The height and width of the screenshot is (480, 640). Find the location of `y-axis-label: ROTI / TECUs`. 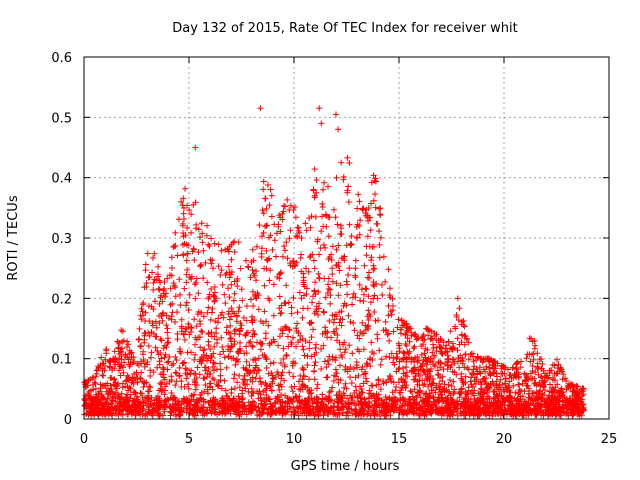

y-axis-label: ROTI / TECUs is located at coordinates (13, 237).